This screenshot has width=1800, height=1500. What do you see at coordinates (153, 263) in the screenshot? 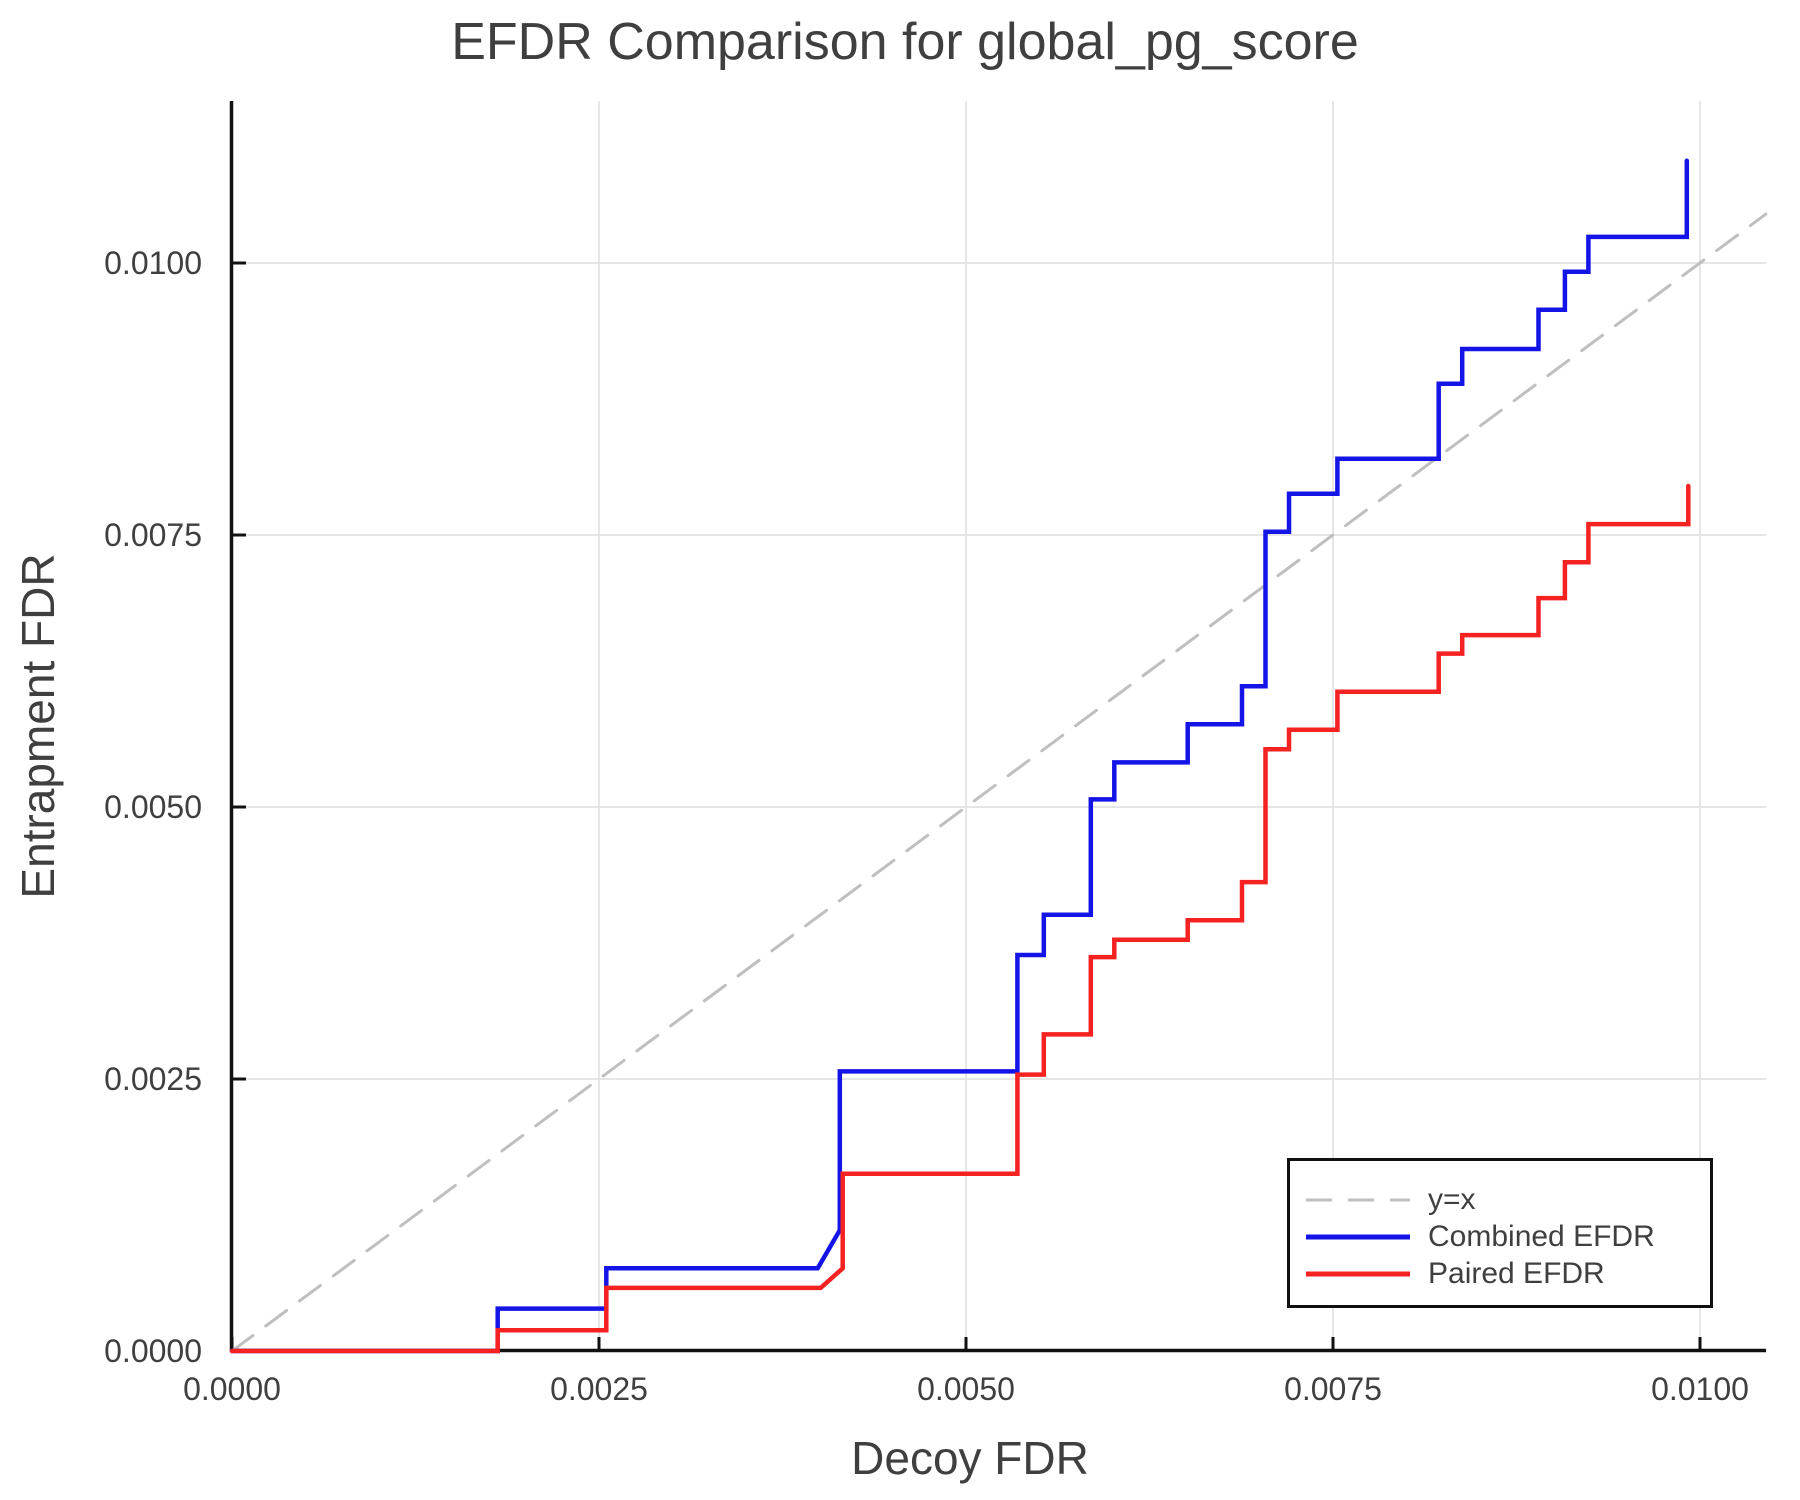
I see `y-tick-label: 0.0100` at bounding box center [153, 263].